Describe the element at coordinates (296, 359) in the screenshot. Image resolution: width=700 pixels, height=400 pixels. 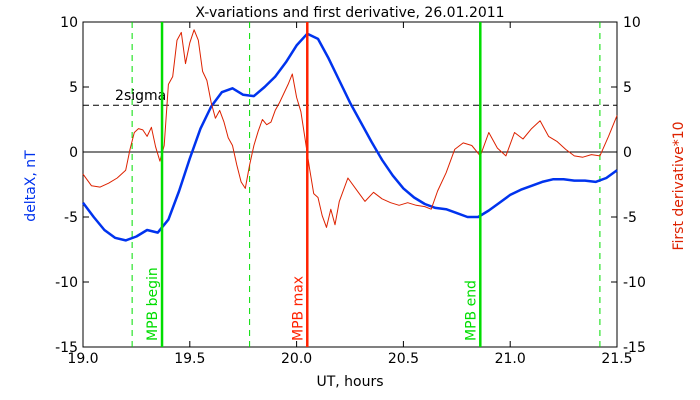
I see `x-tick-label: 20.0` at that location.